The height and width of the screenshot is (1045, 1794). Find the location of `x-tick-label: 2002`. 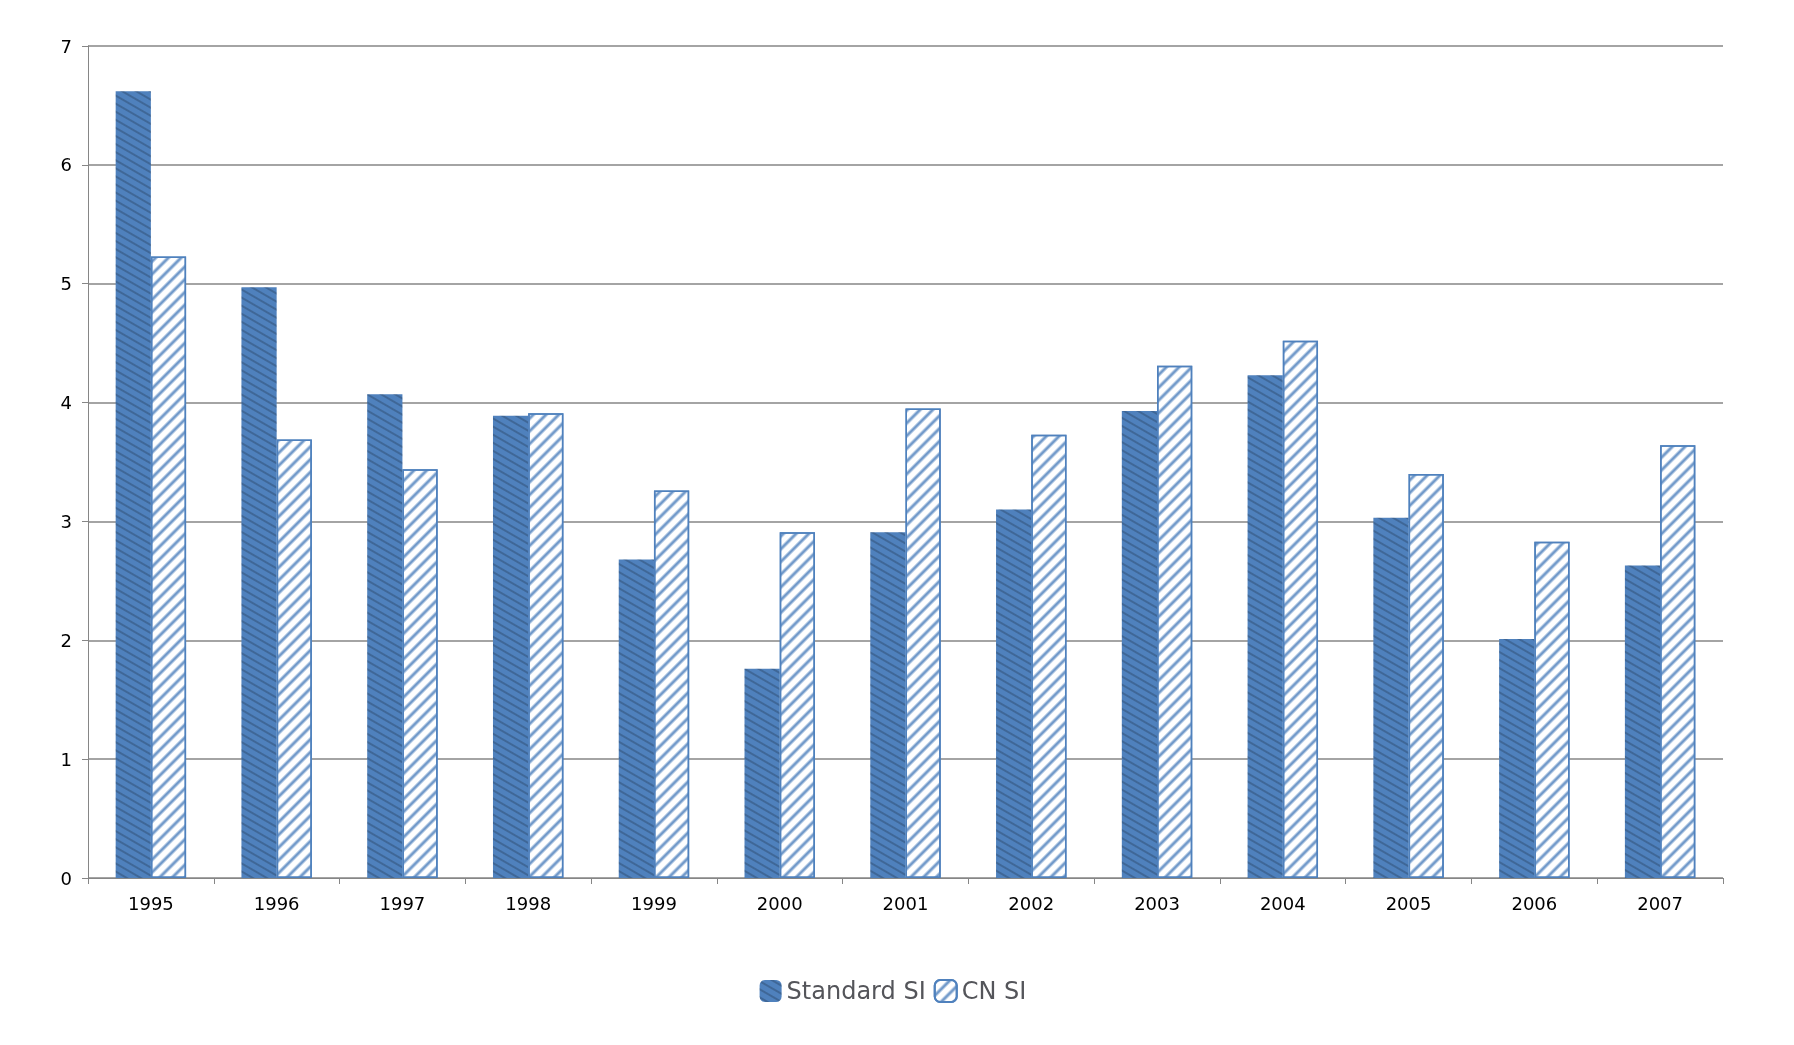

x-tick-label: 2002 is located at coordinates (1031, 903).